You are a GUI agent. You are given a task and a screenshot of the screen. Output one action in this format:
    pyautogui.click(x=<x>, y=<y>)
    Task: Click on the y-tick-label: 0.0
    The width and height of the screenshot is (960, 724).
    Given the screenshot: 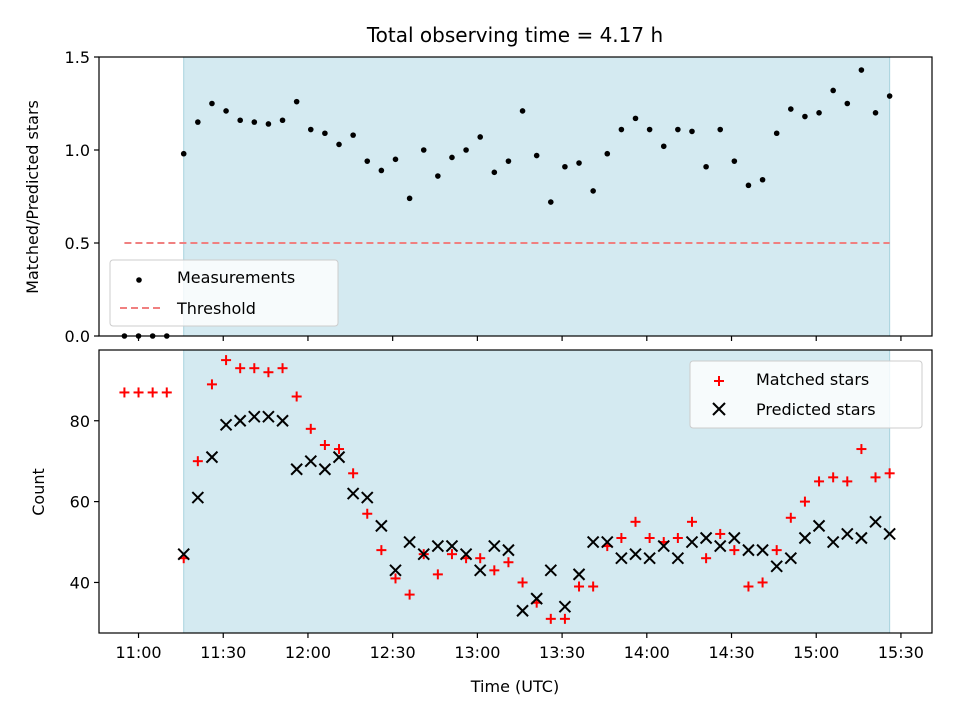 What is the action you would take?
    pyautogui.click(x=77, y=336)
    